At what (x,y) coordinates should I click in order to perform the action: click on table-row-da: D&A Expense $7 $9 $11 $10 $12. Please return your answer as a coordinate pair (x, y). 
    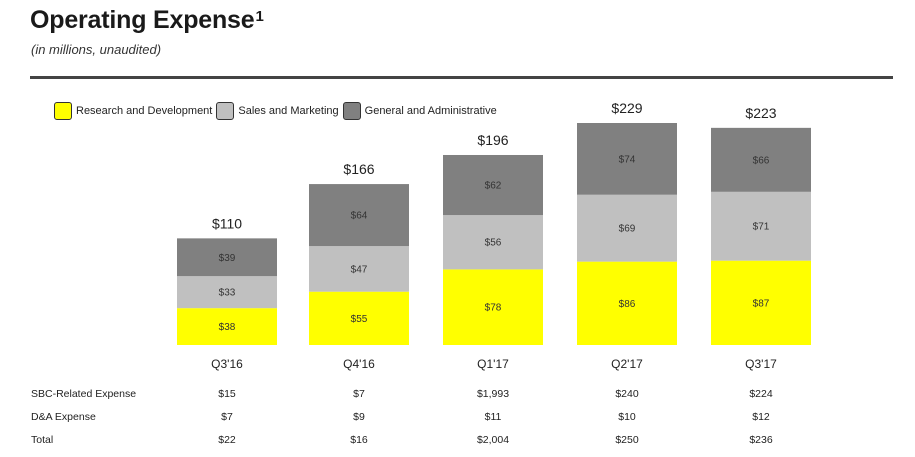
    Looking at the image, I should click on (457, 419).